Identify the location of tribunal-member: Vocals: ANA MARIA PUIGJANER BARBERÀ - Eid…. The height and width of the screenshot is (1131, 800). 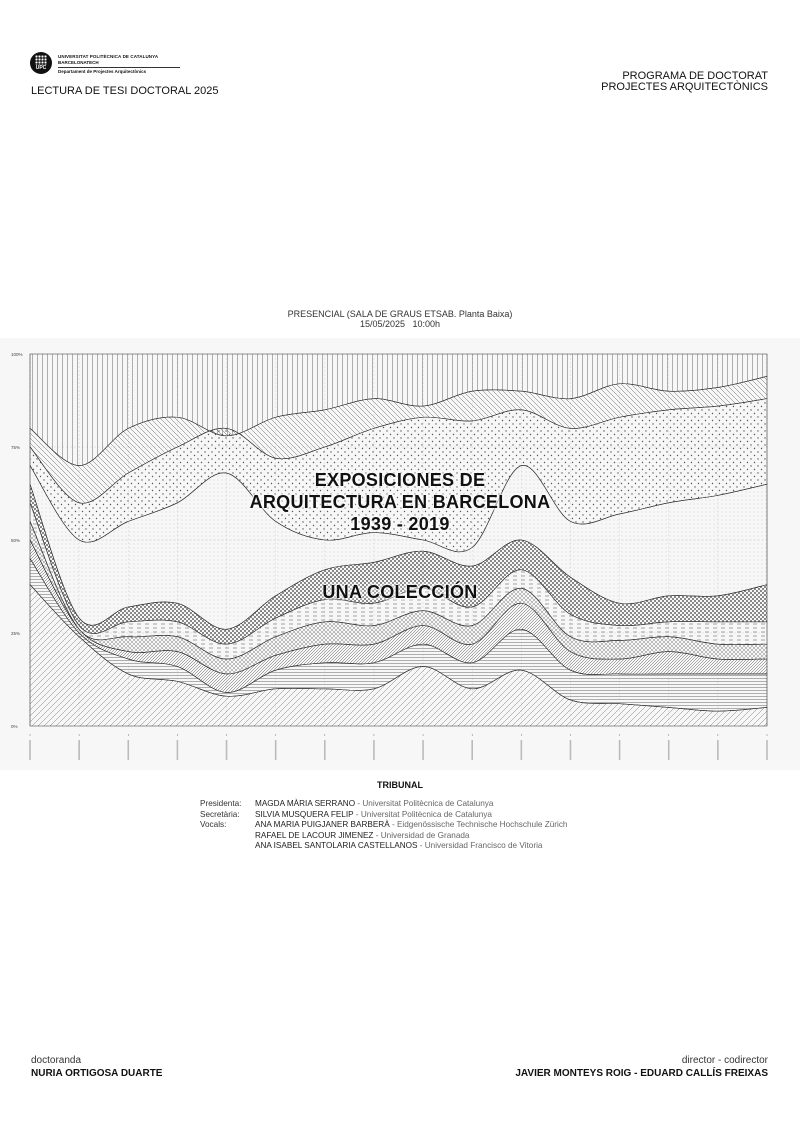
(384, 824).